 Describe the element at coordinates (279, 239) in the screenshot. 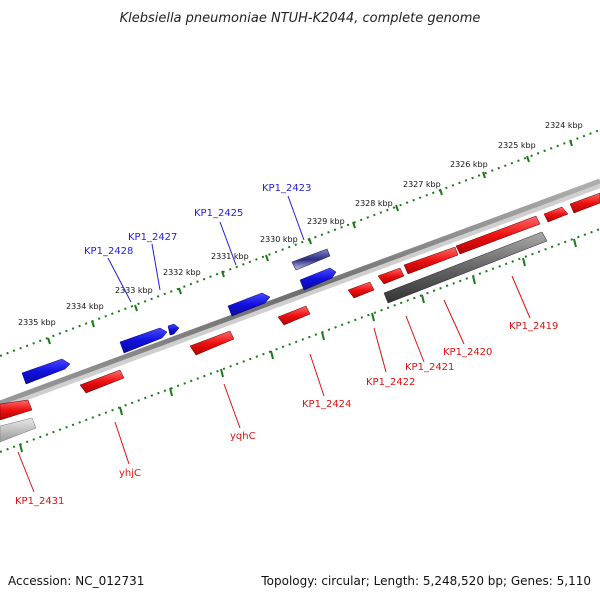

I see `ruler-label-2330: 2330 kbp` at that location.